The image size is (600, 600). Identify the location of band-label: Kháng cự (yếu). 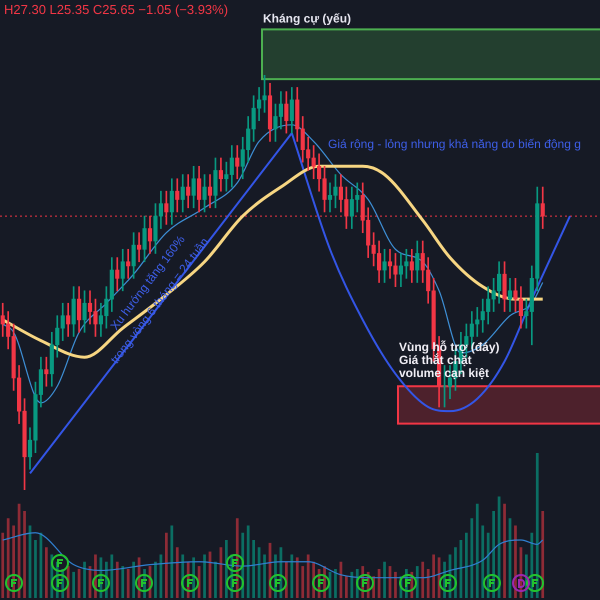
(307, 19).